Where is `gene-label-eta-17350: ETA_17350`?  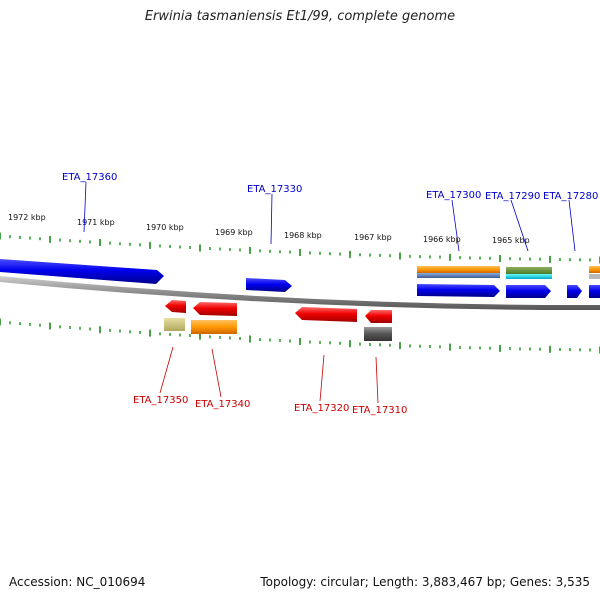 gene-label-eta-17350: ETA_17350 is located at coordinates (160, 400).